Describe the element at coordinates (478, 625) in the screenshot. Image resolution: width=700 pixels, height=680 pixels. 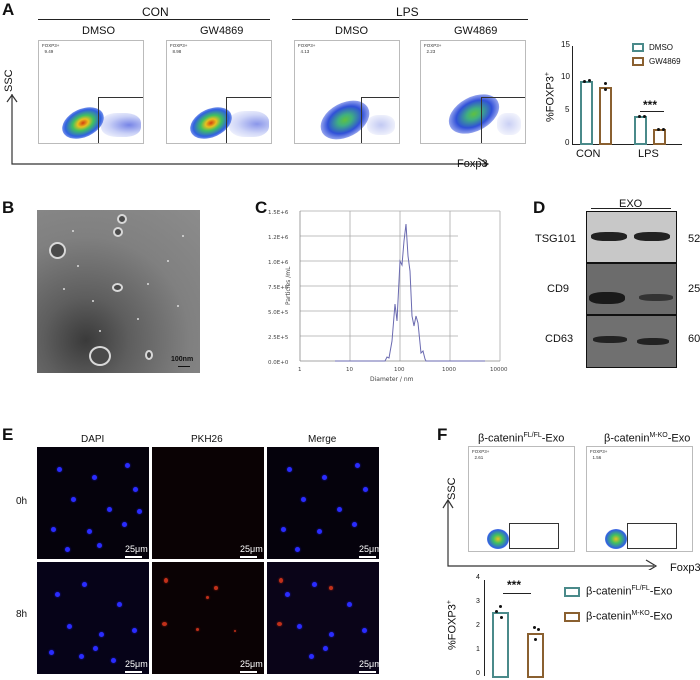
I see `ytick: 2` at that location.